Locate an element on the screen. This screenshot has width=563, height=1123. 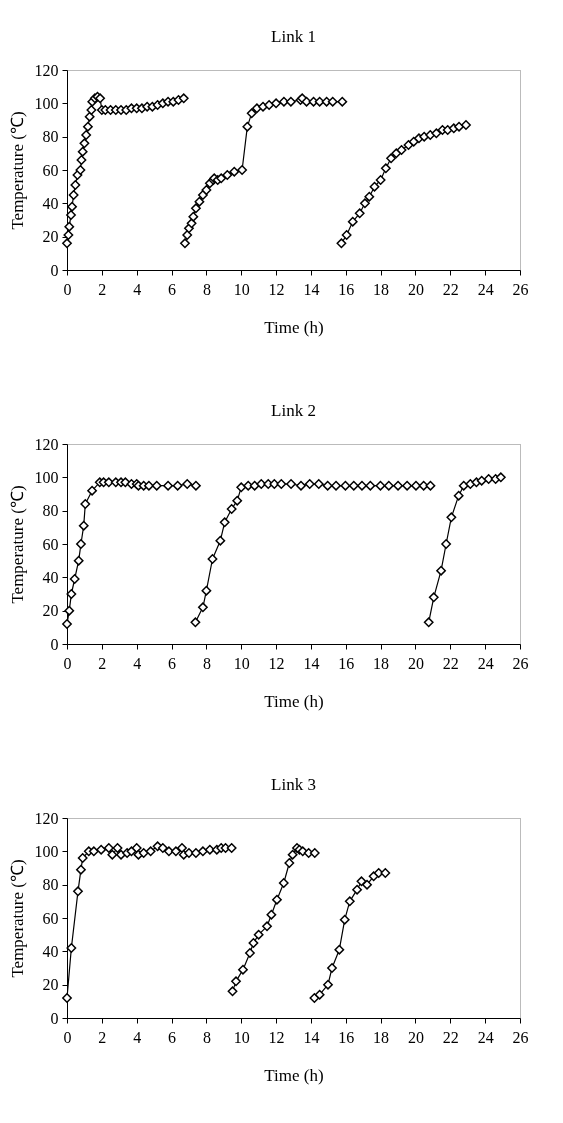
chart-title: Link 1 is located at coordinates (293, 36).